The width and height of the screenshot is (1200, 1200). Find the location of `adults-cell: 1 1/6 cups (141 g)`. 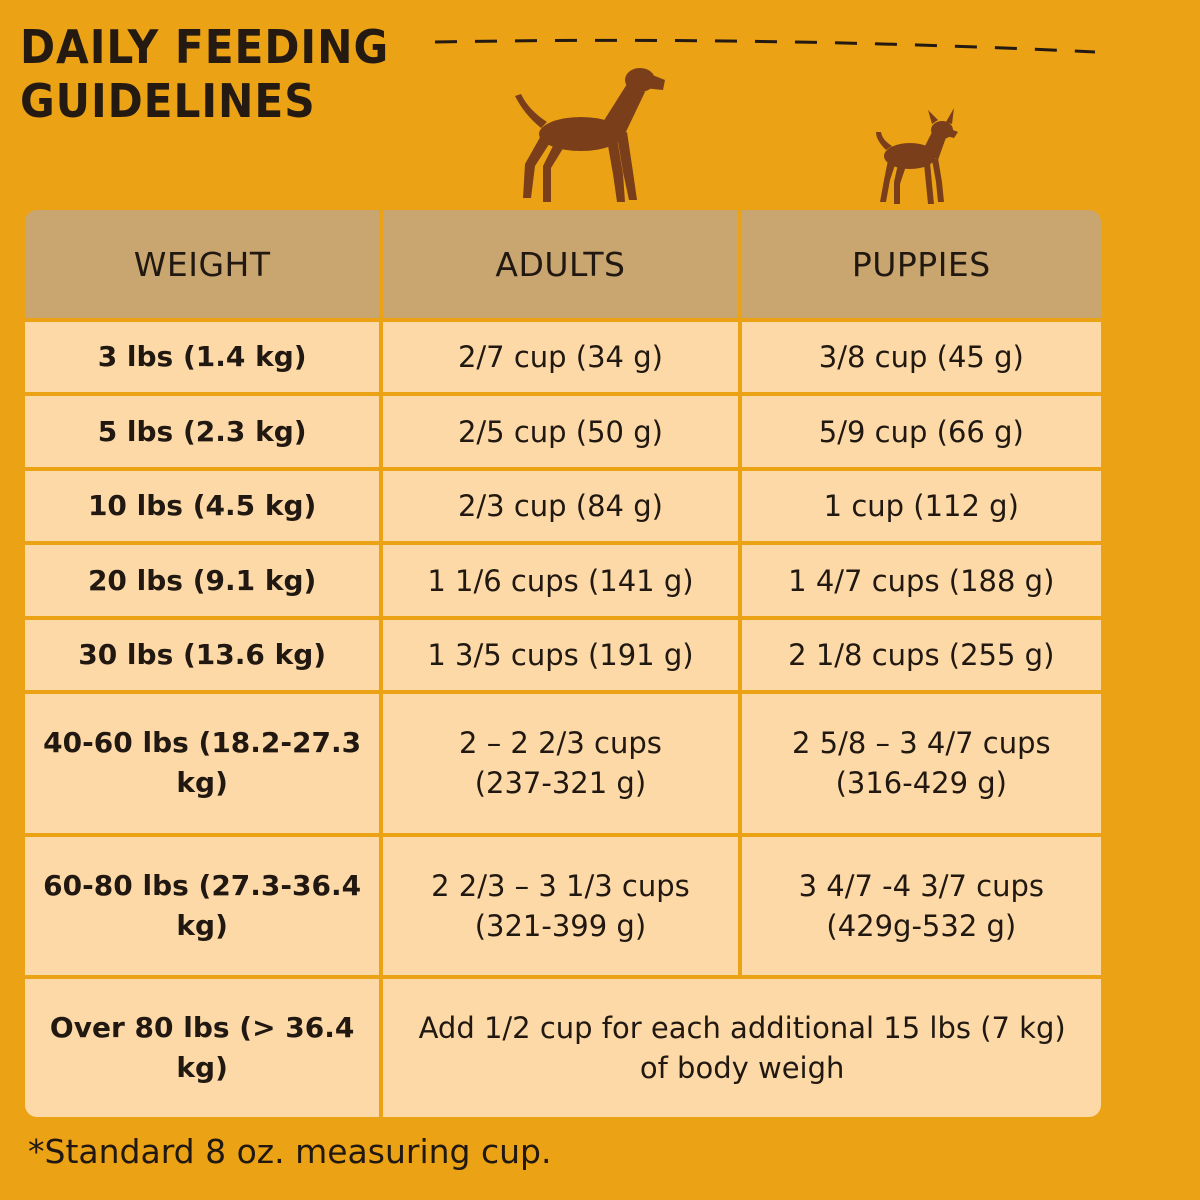

adults-cell: 1 1/6 cups (141 g) is located at coordinates (562, 578).